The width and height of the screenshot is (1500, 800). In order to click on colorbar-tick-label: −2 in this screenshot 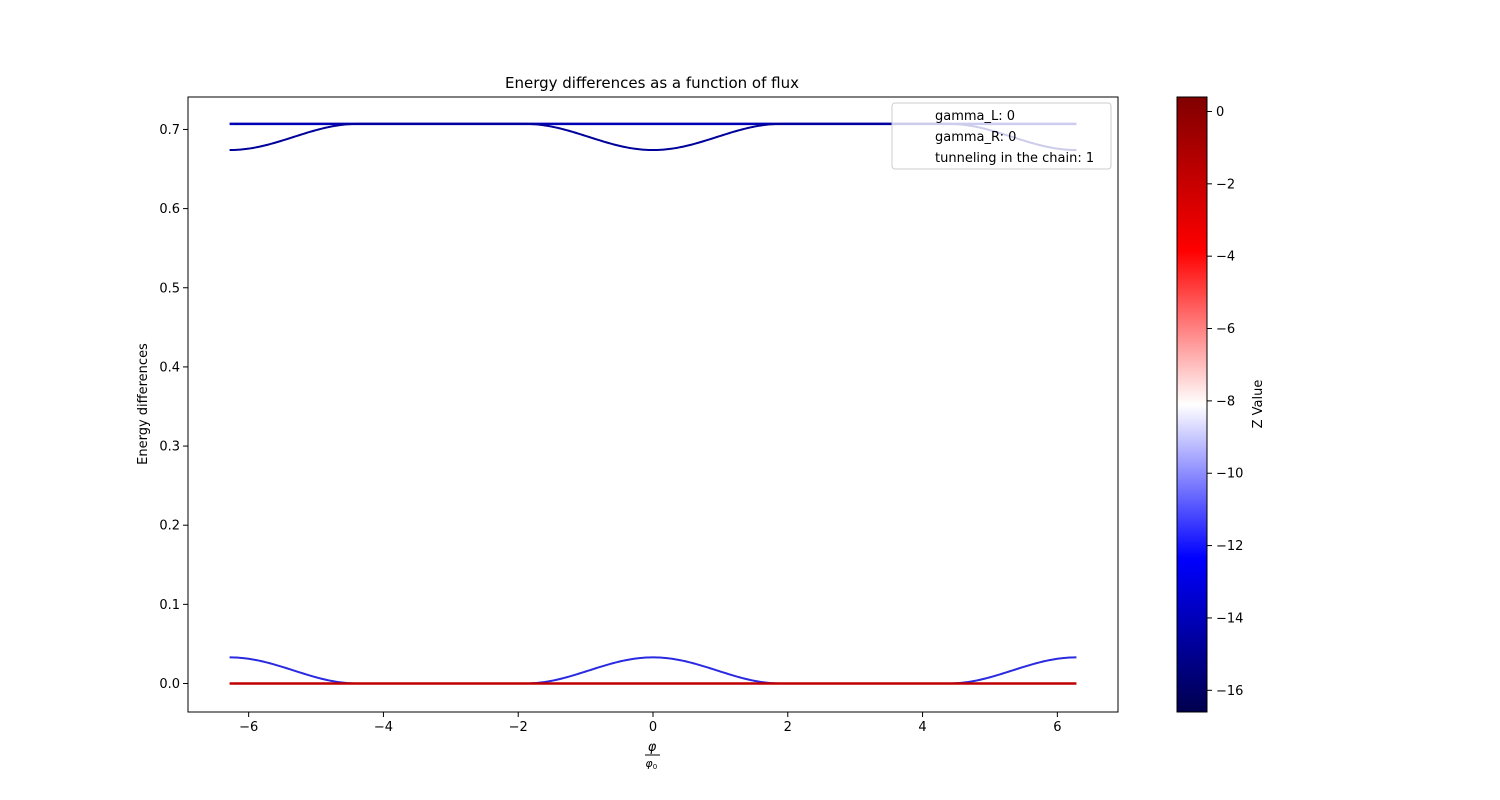, I will do `click(1225, 184)`.